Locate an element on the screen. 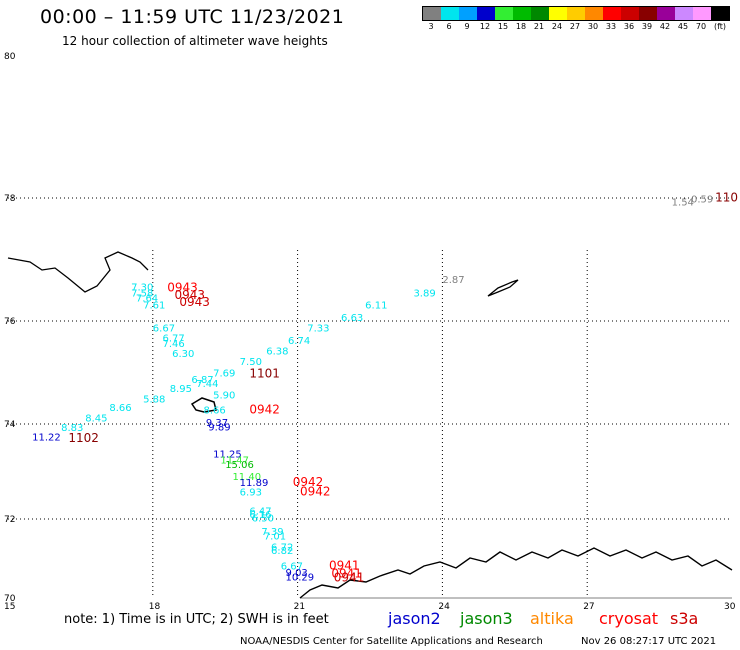  pass-time-label: 0942 is located at coordinates (315, 491).